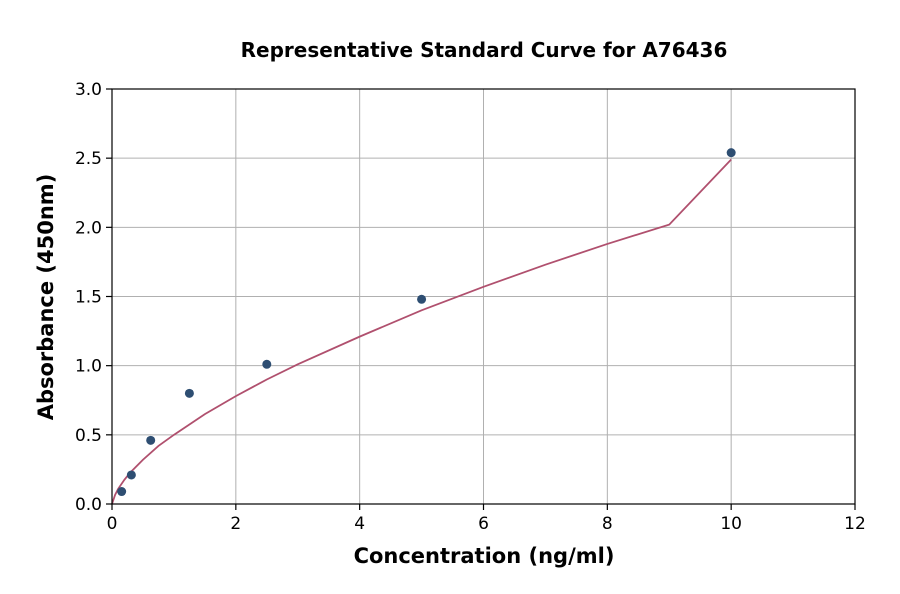  Describe the element at coordinates (483, 524) in the screenshot. I see `x-tick-label: 6` at that location.